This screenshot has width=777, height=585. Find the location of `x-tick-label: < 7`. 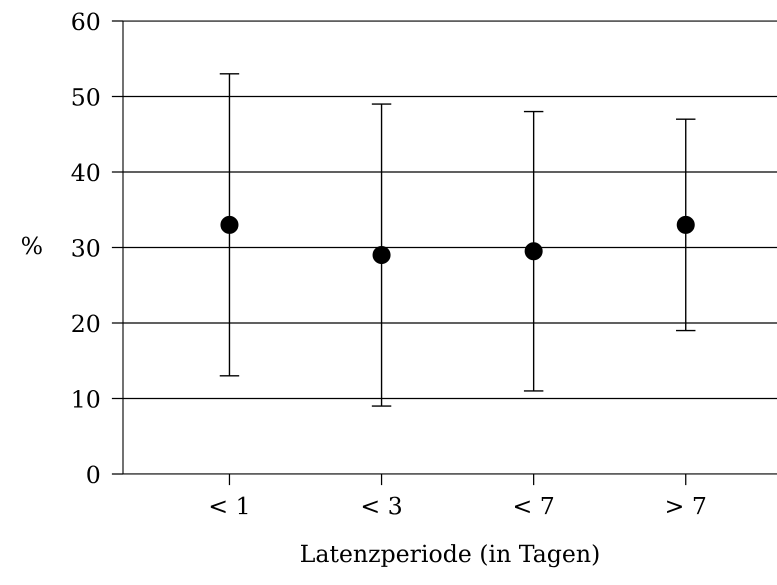

x-tick-label: < 7 is located at coordinates (534, 505).